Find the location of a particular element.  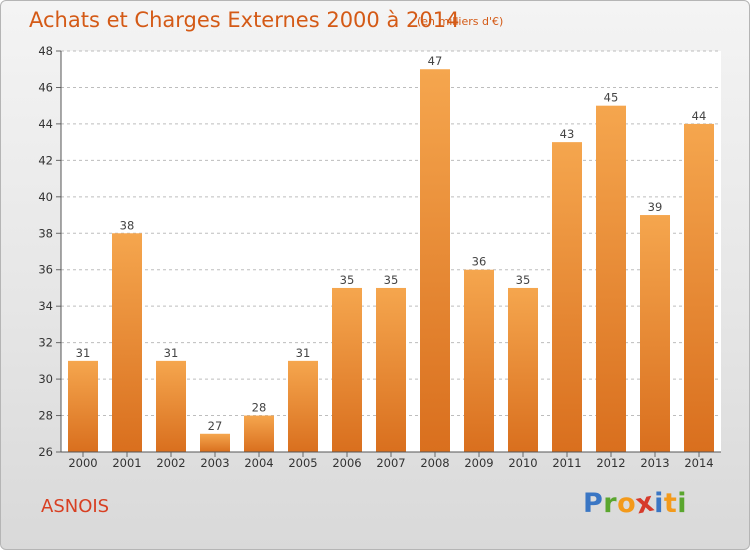

x-tick-label: 2014 is located at coordinates (698, 463).